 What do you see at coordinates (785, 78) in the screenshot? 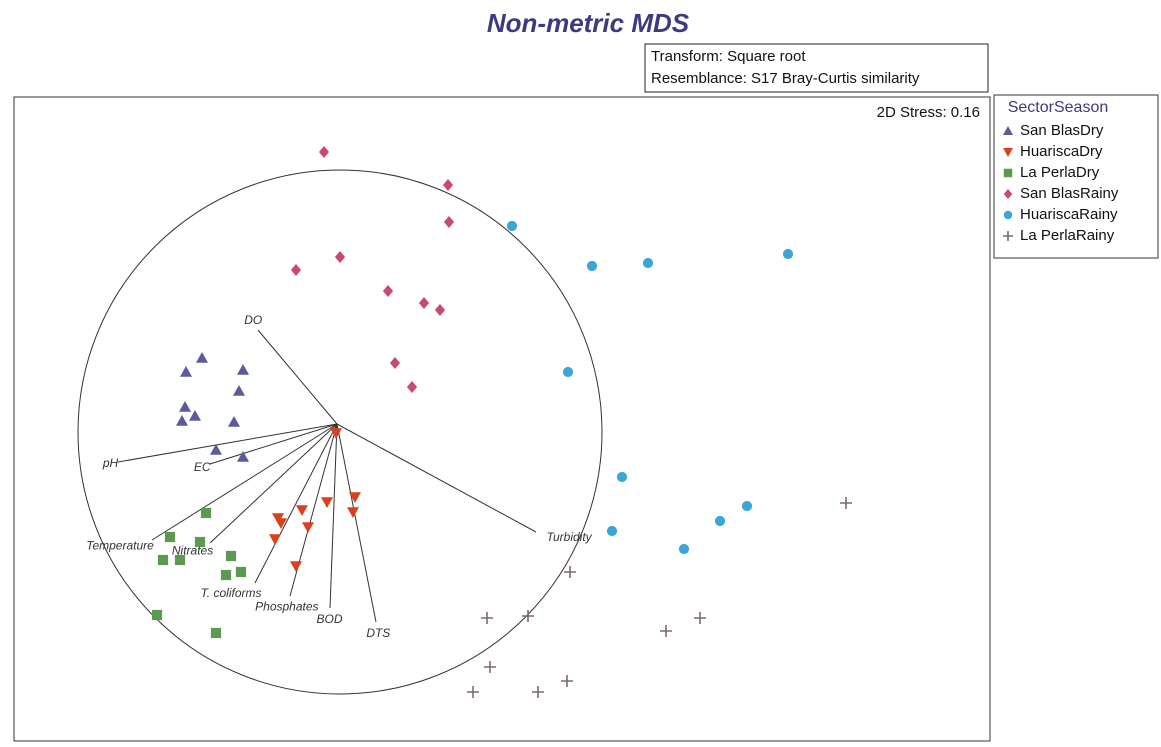
I see `annotation: Resemblance: S17 Bray-Curtis similarity` at bounding box center [785, 78].